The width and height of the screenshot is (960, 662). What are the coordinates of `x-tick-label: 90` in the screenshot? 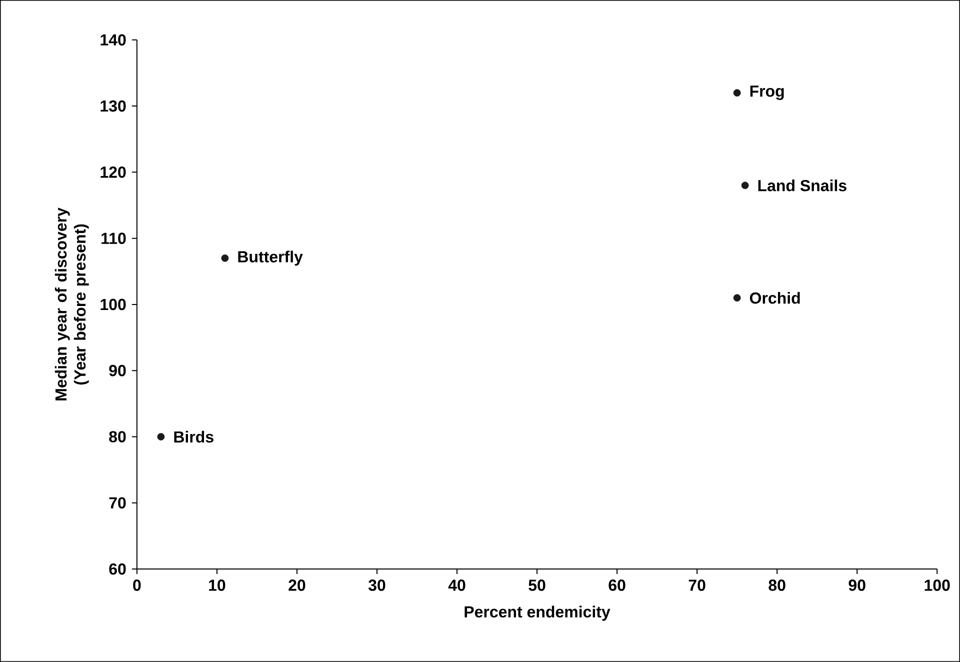 It's located at (857, 585).